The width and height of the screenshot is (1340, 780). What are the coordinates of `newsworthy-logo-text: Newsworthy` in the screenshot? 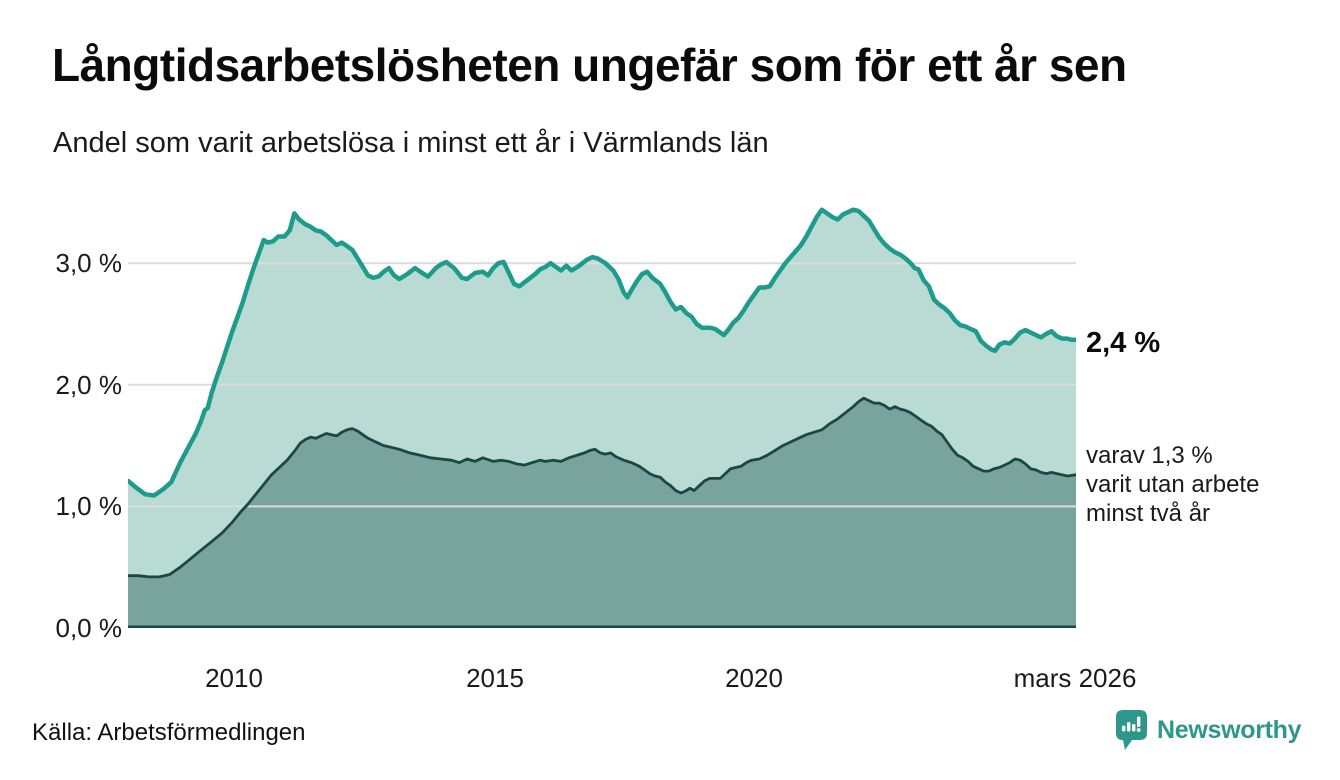 It's located at (1229, 730).